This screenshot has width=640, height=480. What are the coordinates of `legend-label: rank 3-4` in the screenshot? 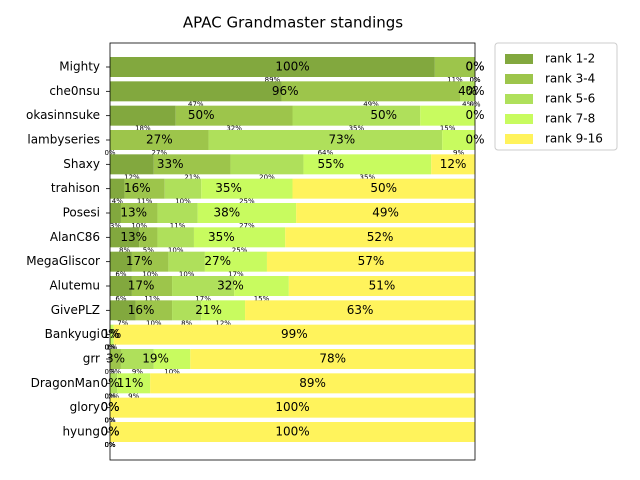 It's located at (570, 79).